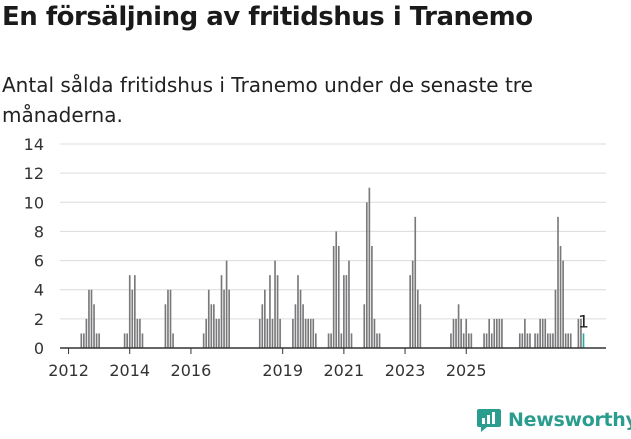  I want to click on y-tick-label: 4, so click(39, 290).